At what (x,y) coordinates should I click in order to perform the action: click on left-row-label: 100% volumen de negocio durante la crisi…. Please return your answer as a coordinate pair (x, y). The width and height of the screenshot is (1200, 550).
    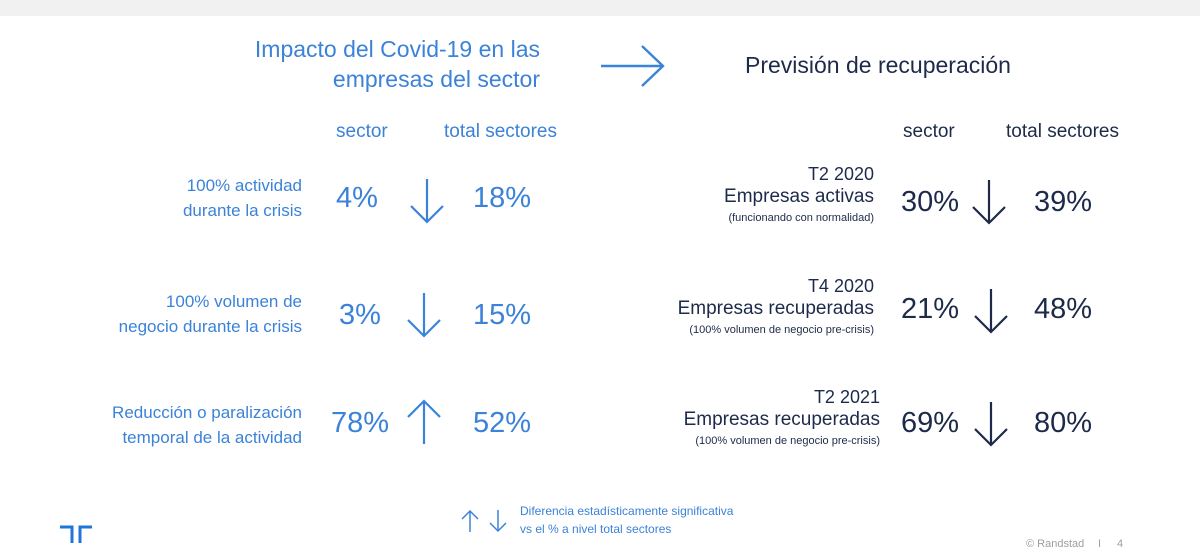
    Looking at the image, I should click on (171, 314).